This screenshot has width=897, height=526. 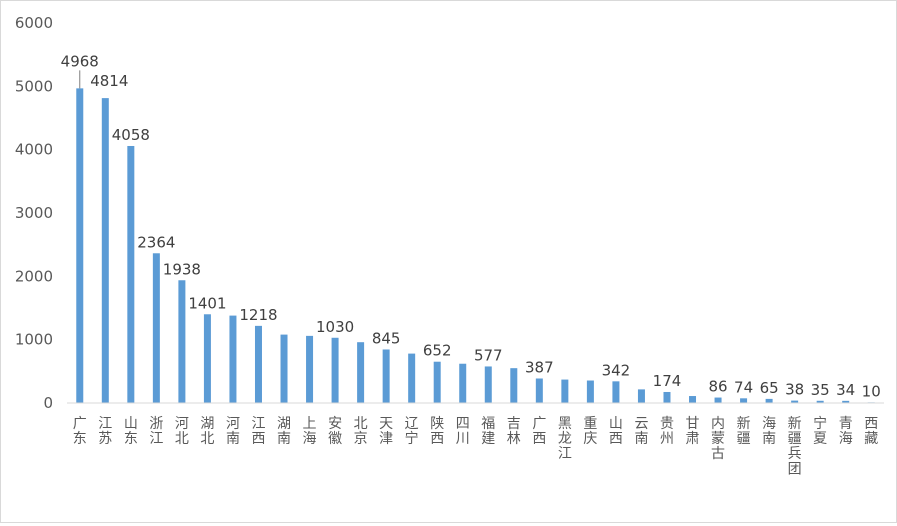 What do you see at coordinates (820, 390) in the screenshot?
I see `data-label: 35` at bounding box center [820, 390].